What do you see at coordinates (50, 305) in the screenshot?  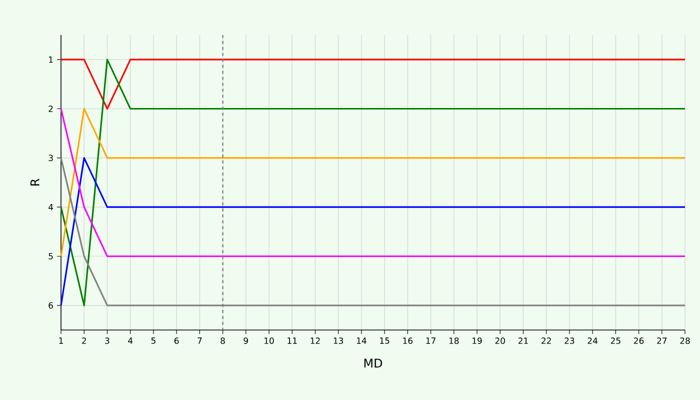 I see `y-tick-label: 6` at bounding box center [50, 305].